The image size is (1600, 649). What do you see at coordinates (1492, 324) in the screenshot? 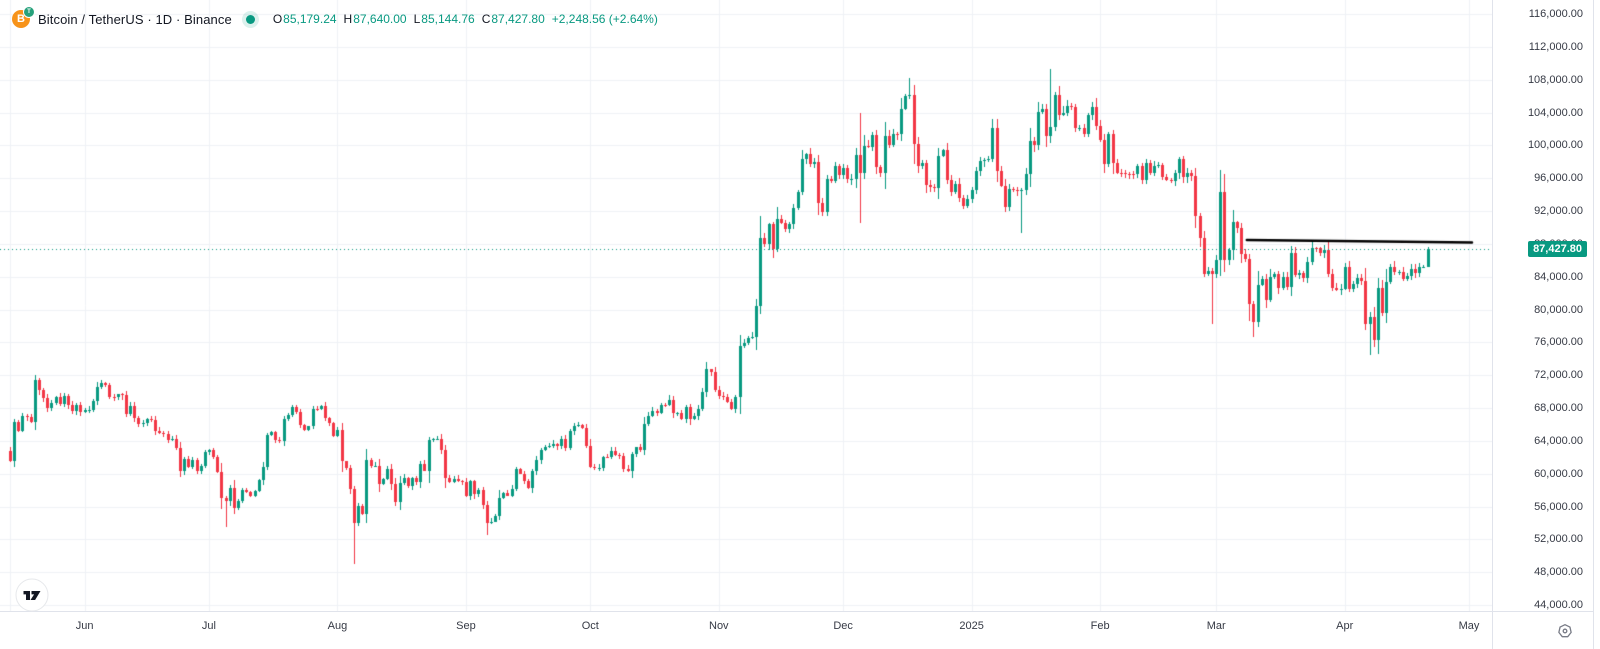
I see `price-axis-separator` at bounding box center [1492, 324].